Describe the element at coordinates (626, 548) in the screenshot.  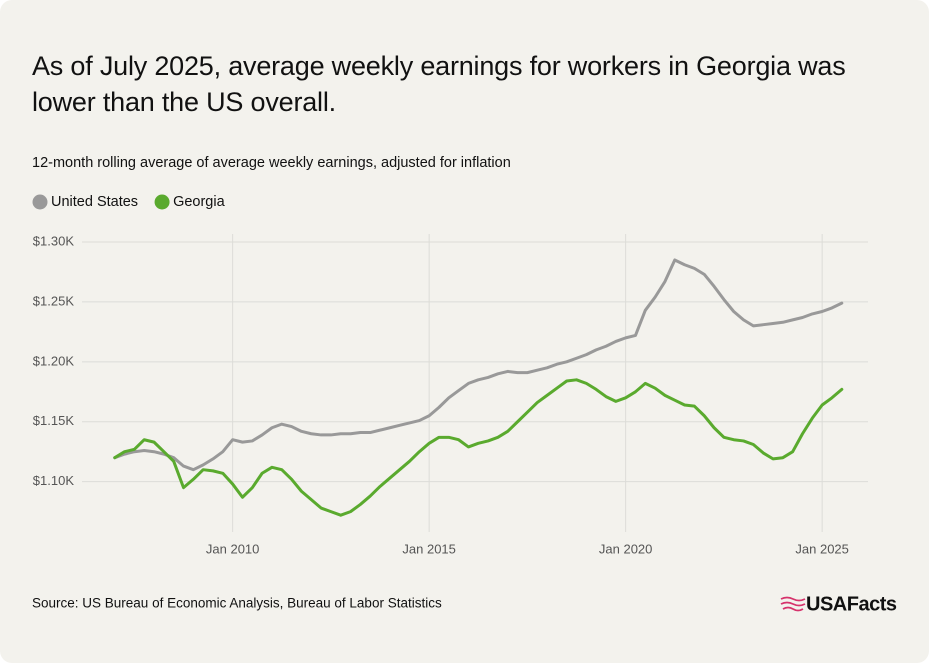
I see `x-tick-label: Jan 2020` at that location.